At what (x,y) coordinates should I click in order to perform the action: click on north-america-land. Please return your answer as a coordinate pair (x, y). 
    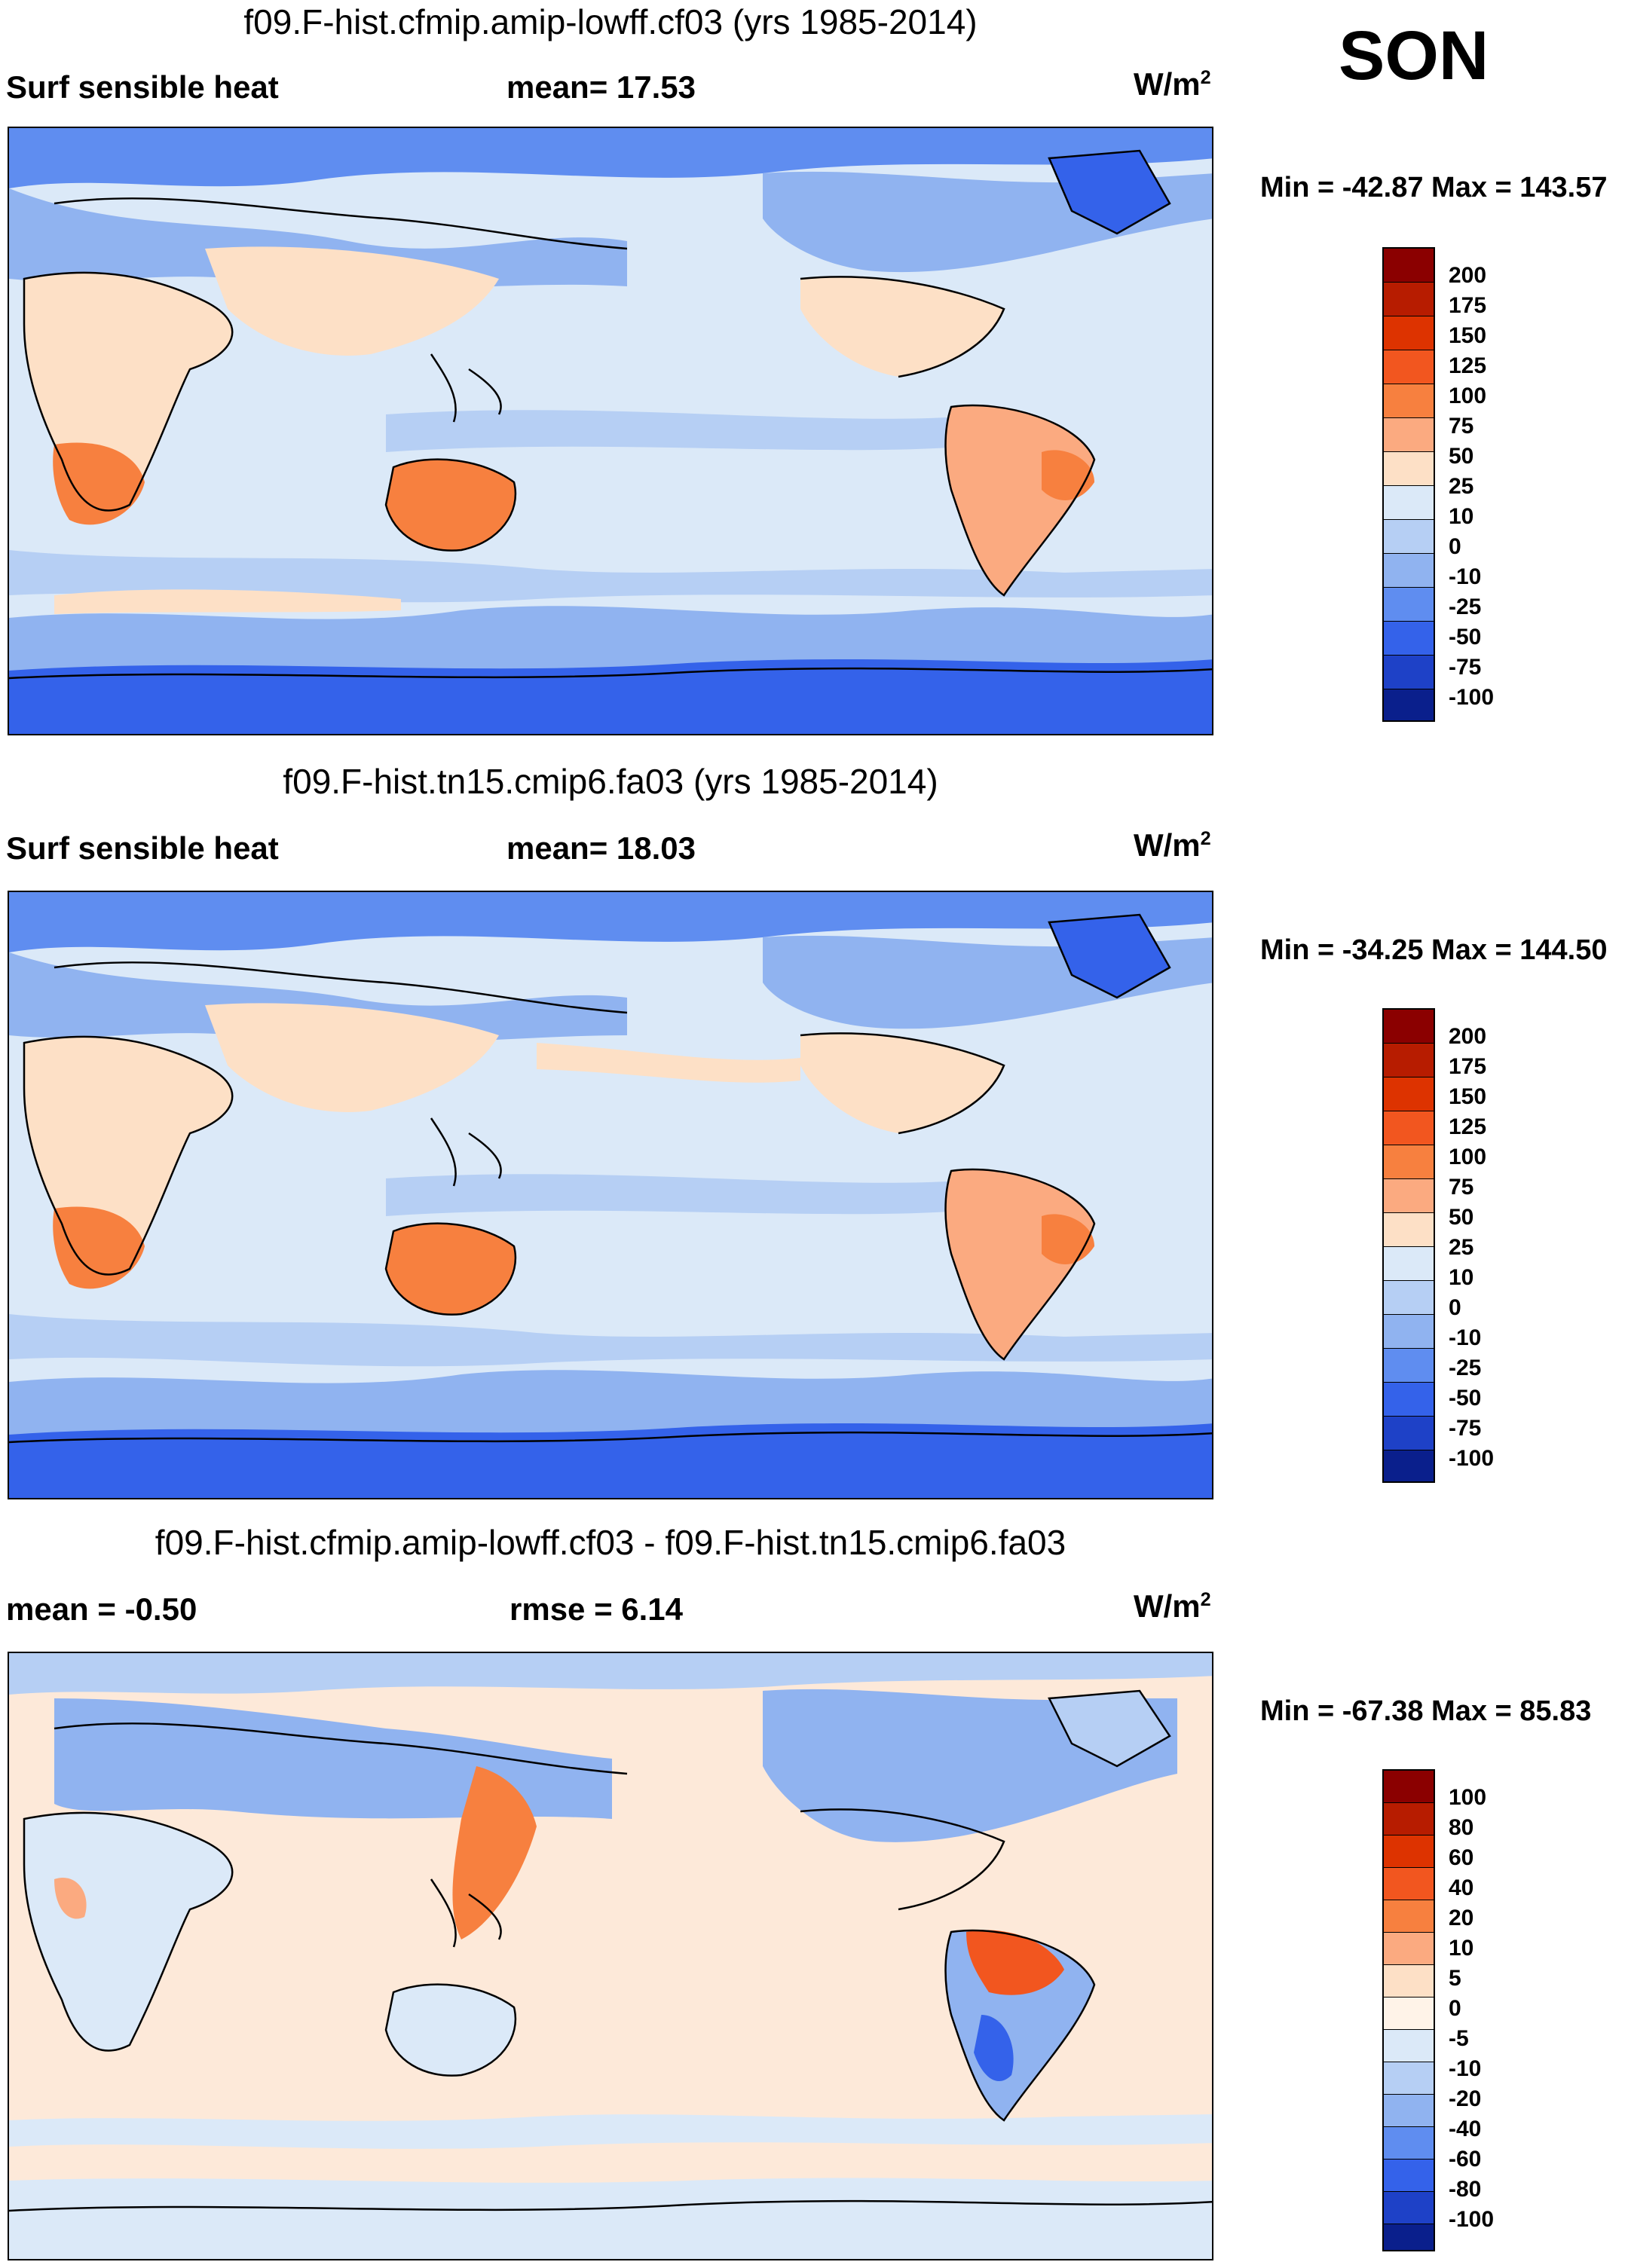
    Looking at the image, I should click on (902, 1083).